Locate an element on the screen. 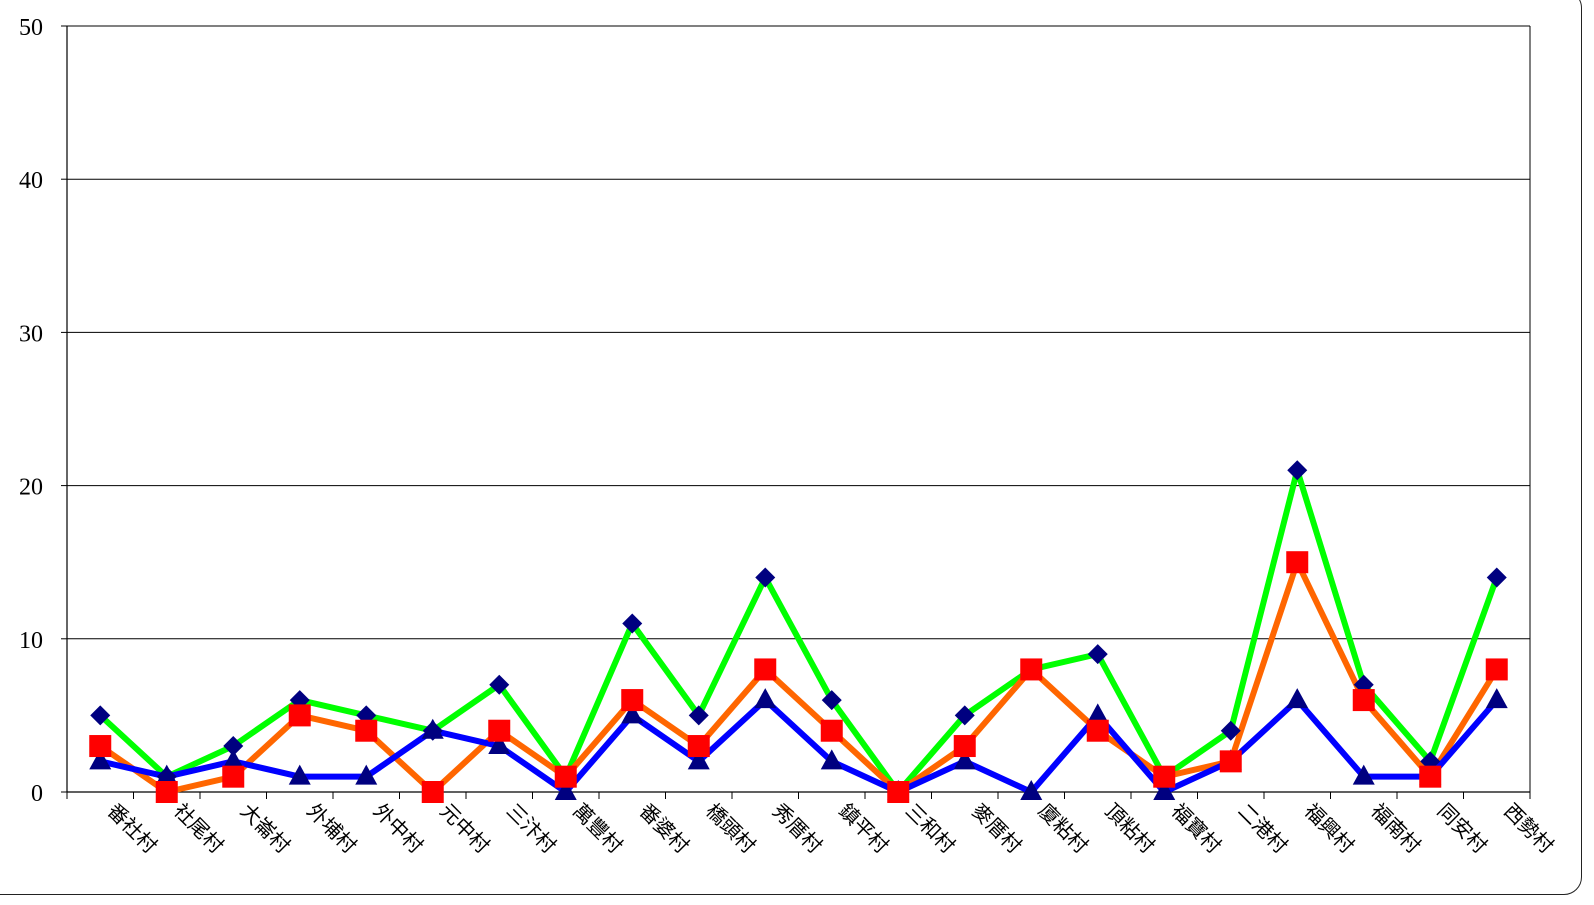  y-tick-label: 10 is located at coordinates (31, 641).